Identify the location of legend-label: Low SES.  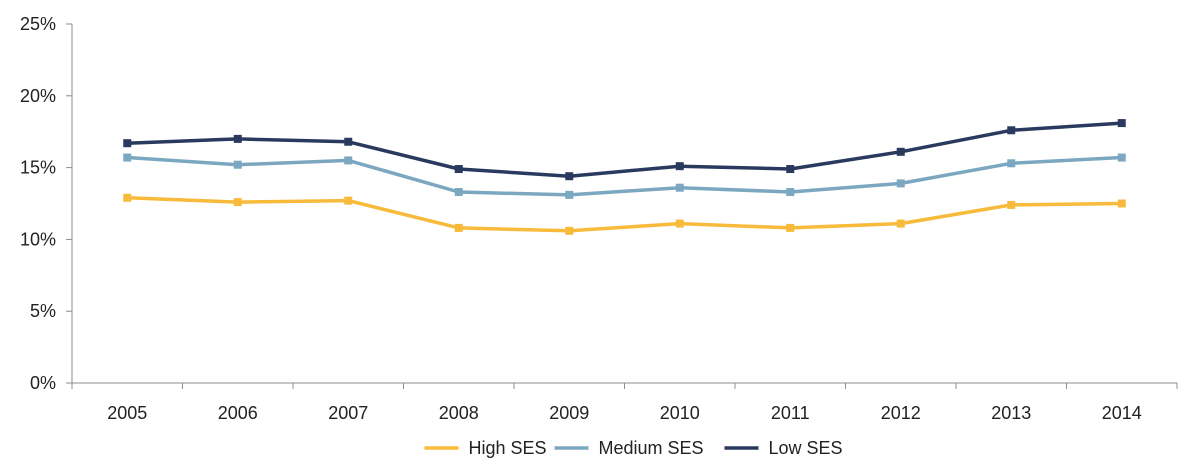
(806, 448).